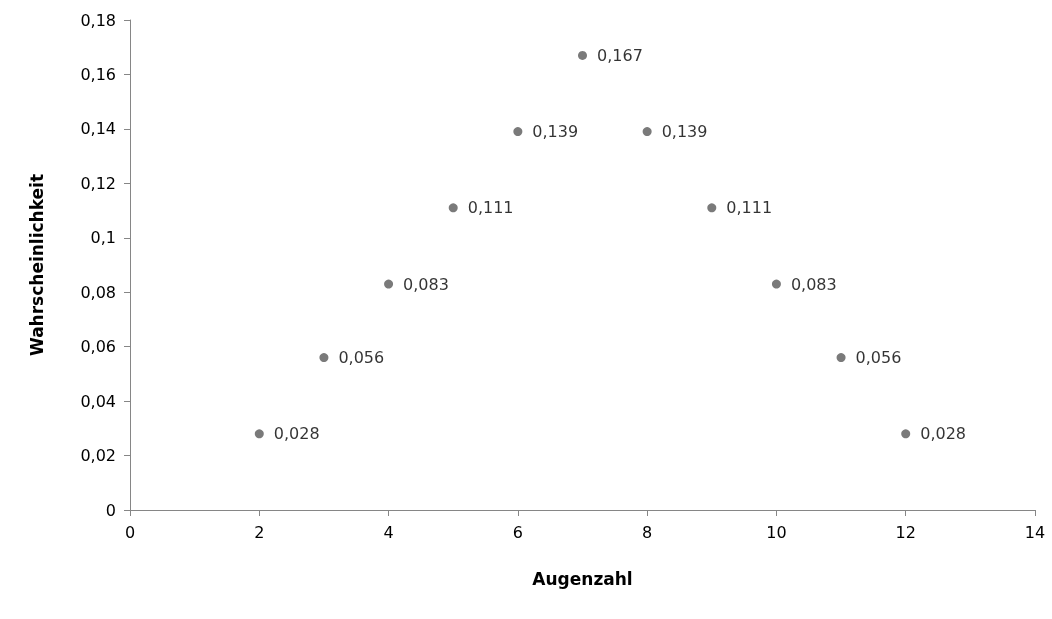  I want to click on y-tick-label: 0,08, so click(98, 292).